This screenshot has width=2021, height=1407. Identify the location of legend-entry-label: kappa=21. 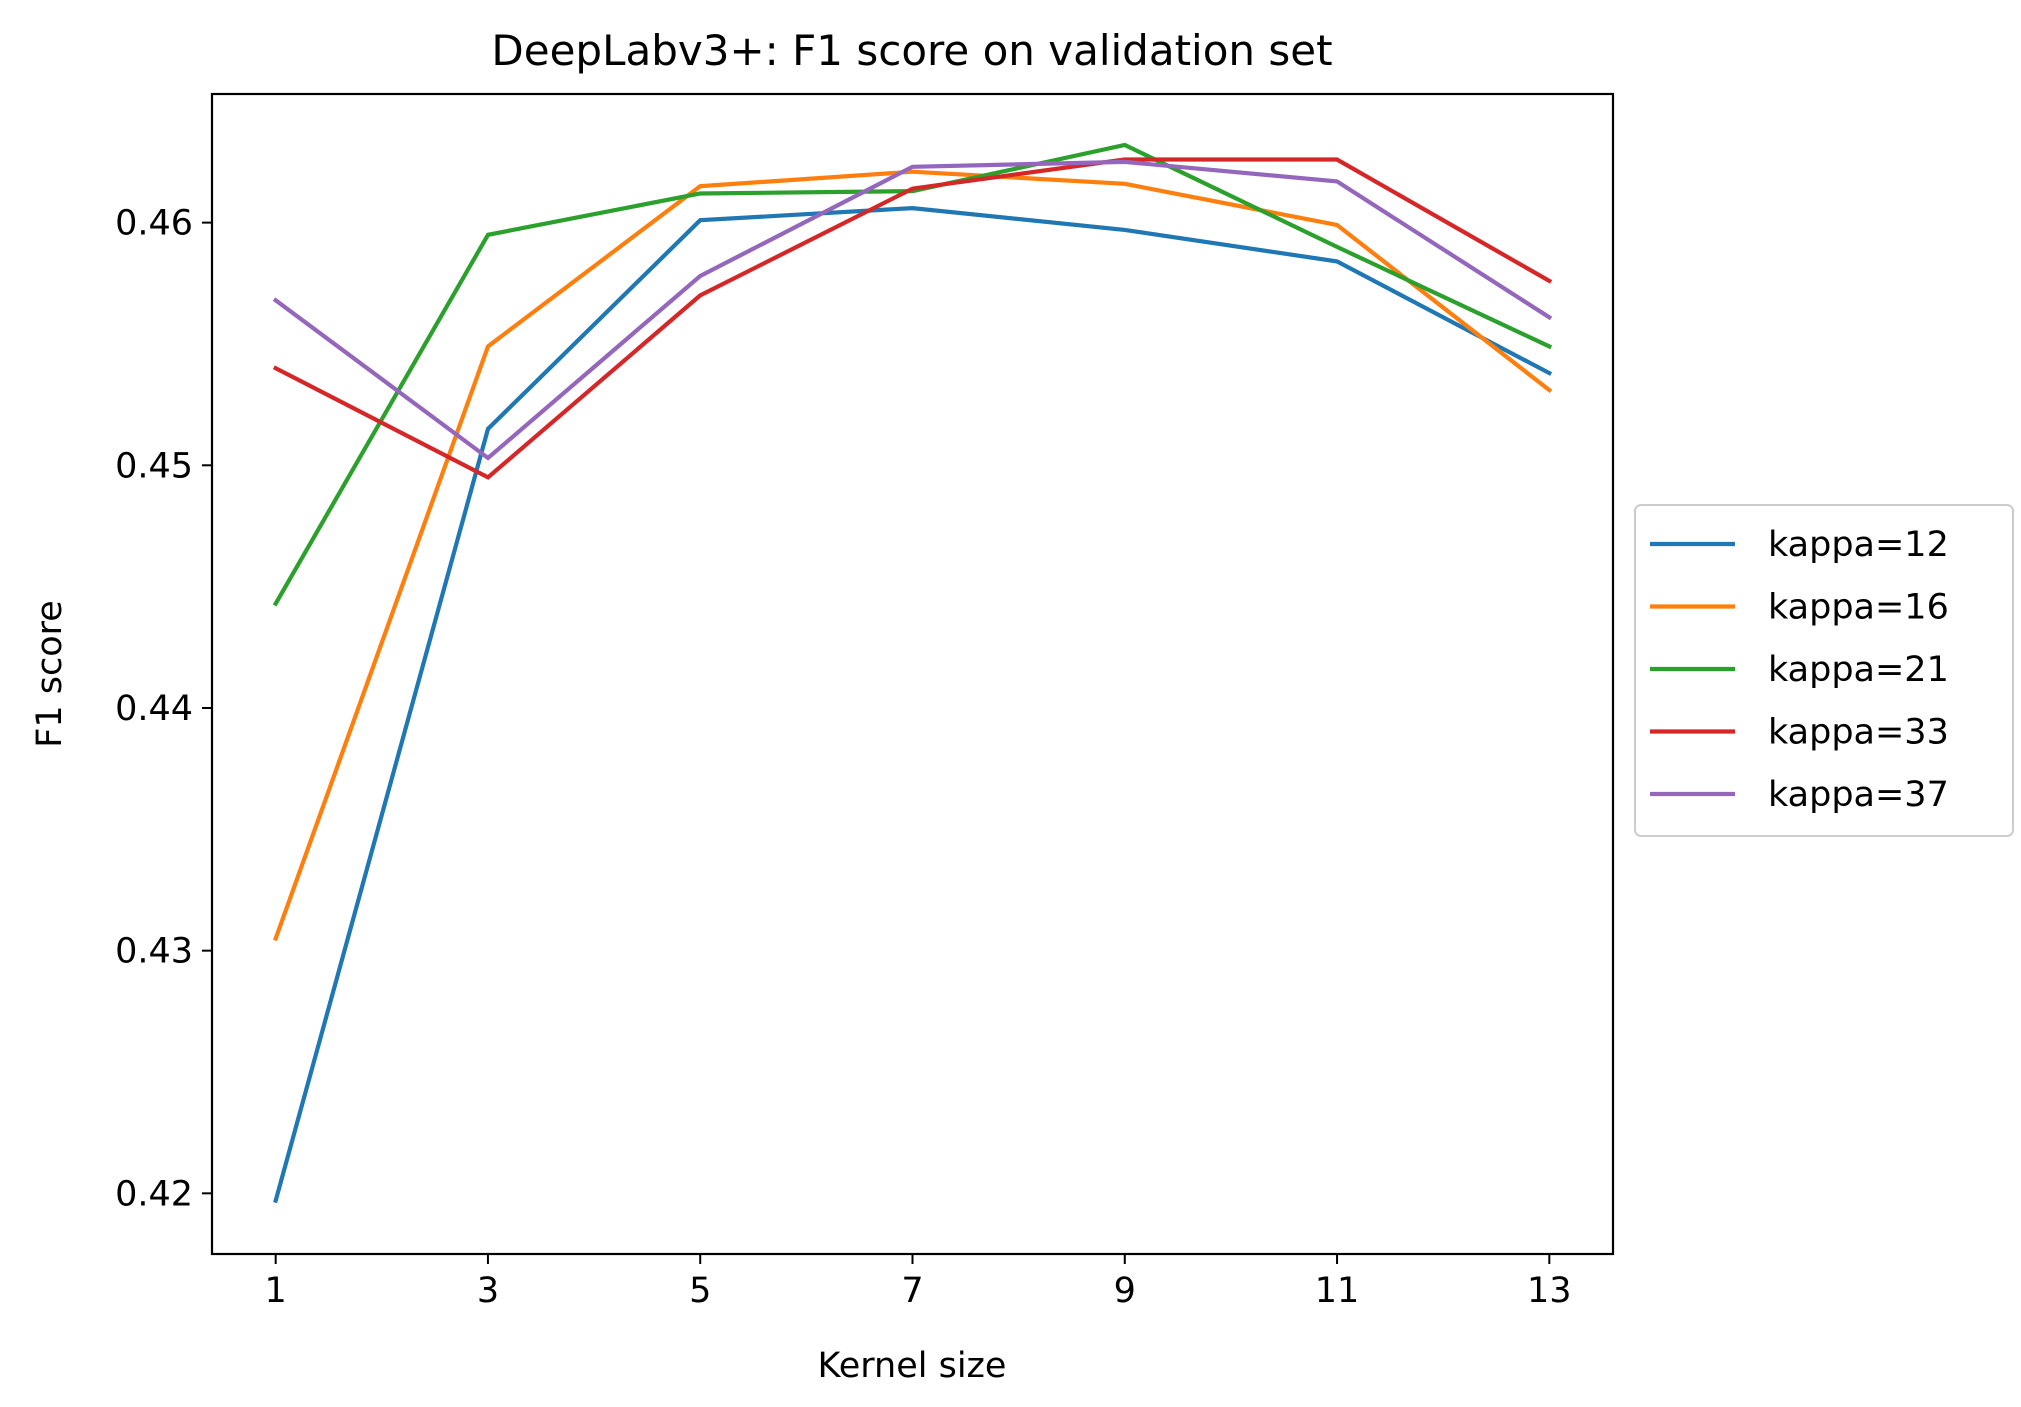
(1858, 670).